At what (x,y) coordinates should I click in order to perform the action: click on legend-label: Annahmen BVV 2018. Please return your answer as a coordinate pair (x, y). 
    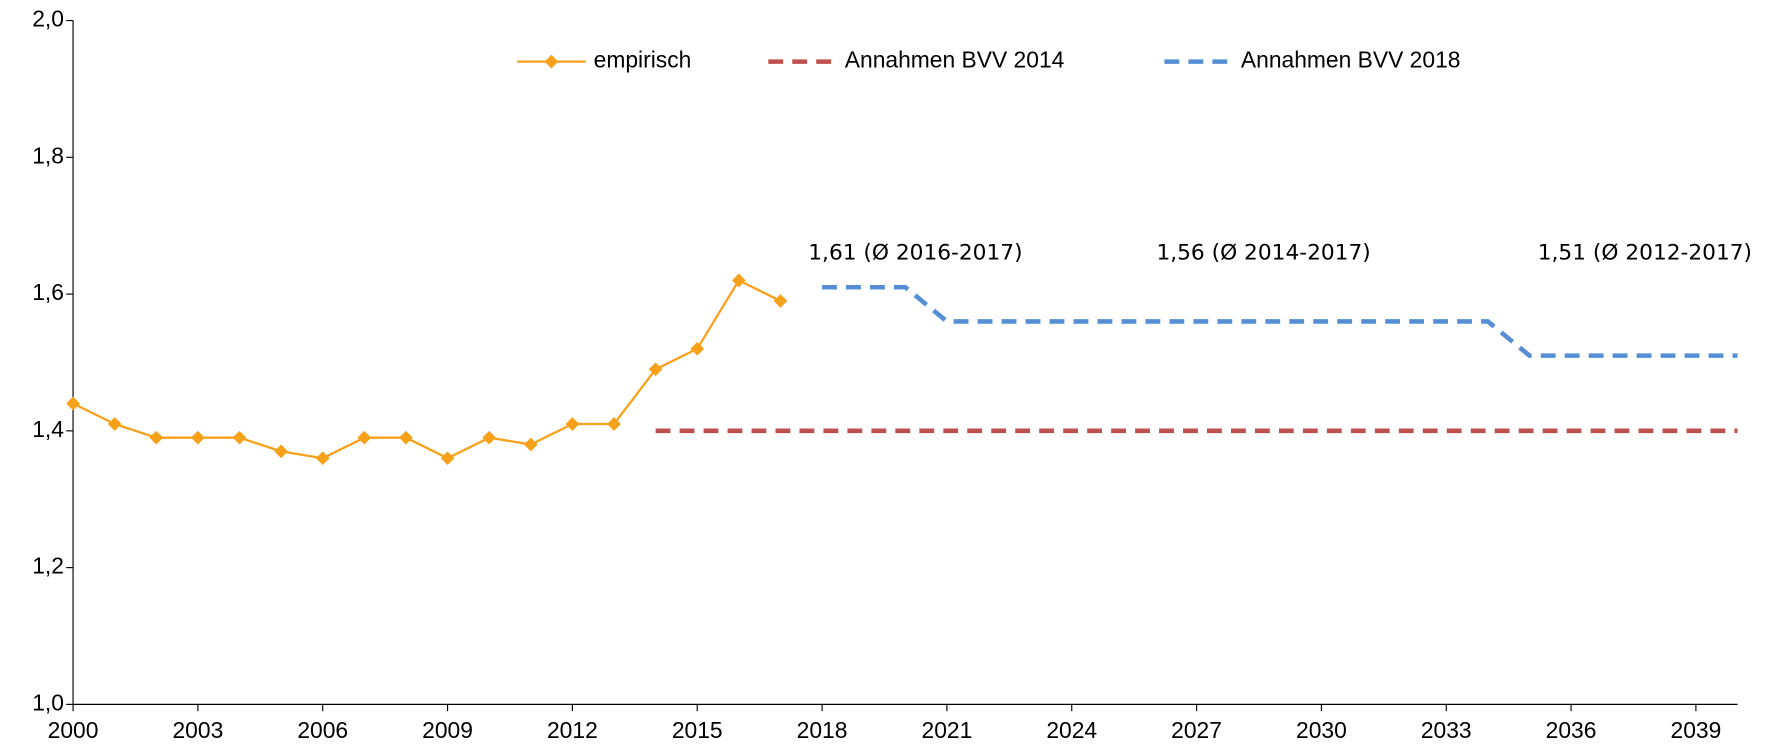
    Looking at the image, I should click on (1351, 60).